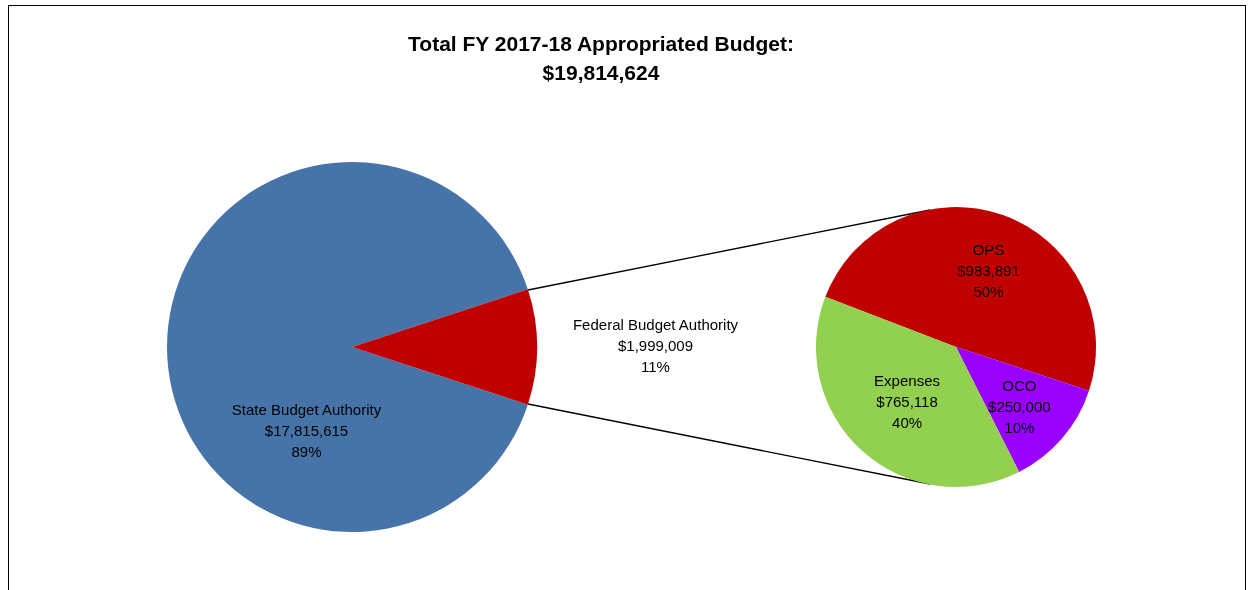 The width and height of the screenshot is (1253, 590). I want to click on data-label: $250,000 10%, so click(1019, 417).